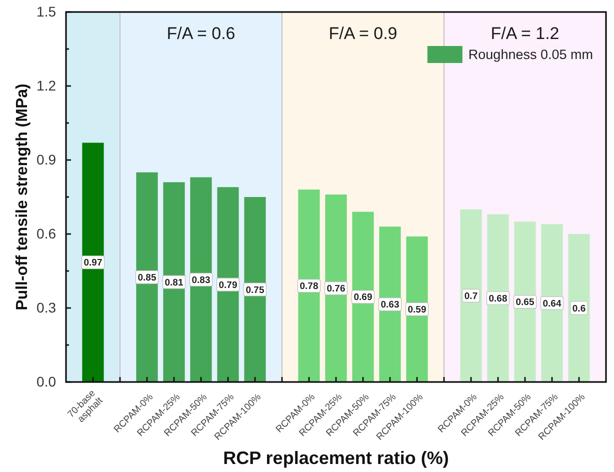 The width and height of the screenshot is (614, 472). Describe the element at coordinates (201, 33) in the screenshot. I see `annotation: F/A = 0.6` at that location.